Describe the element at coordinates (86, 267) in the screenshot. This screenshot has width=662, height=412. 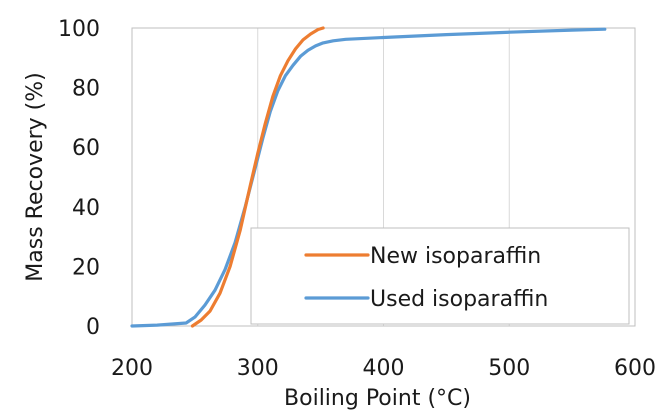
I see `y-tick-label: 20` at that location.